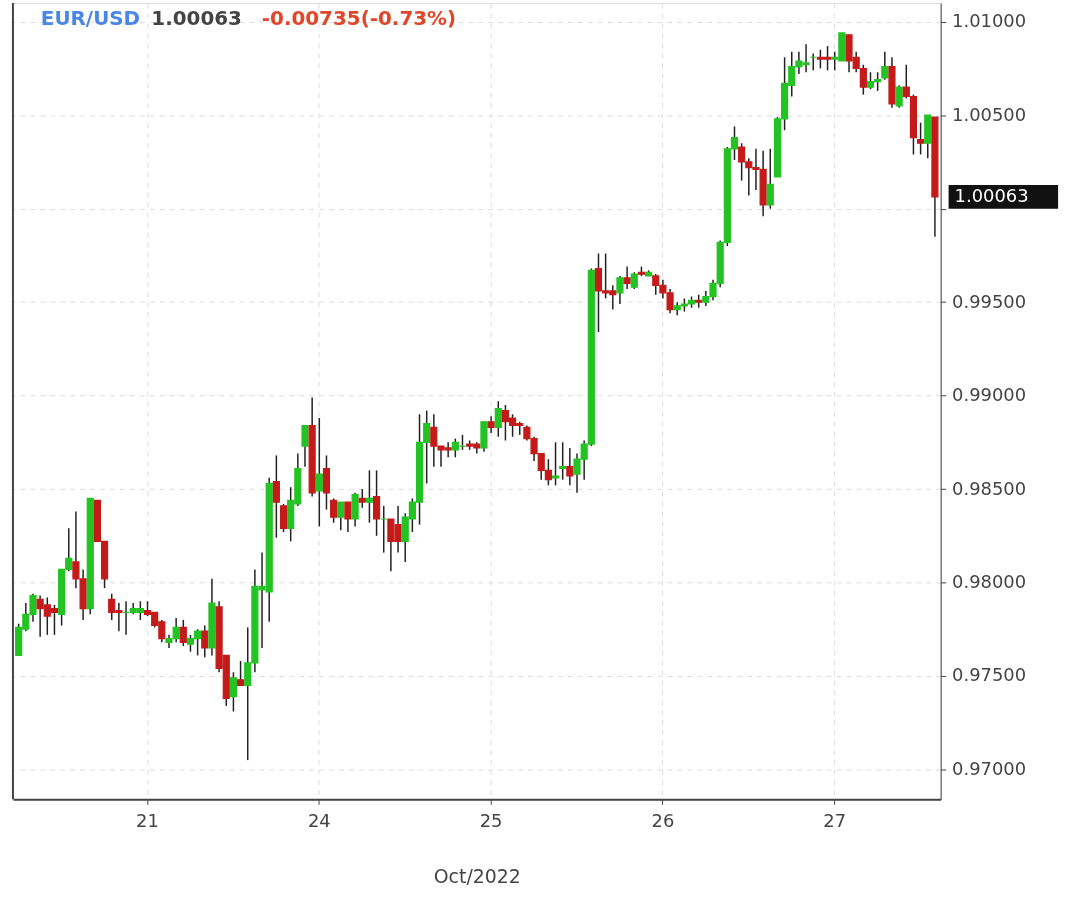 This screenshot has height=901, width=1080. What do you see at coordinates (248, 18) in the screenshot?
I see `chart-title: EUR/USD 1.00063 -0.00735(-0.73%)` at bounding box center [248, 18].